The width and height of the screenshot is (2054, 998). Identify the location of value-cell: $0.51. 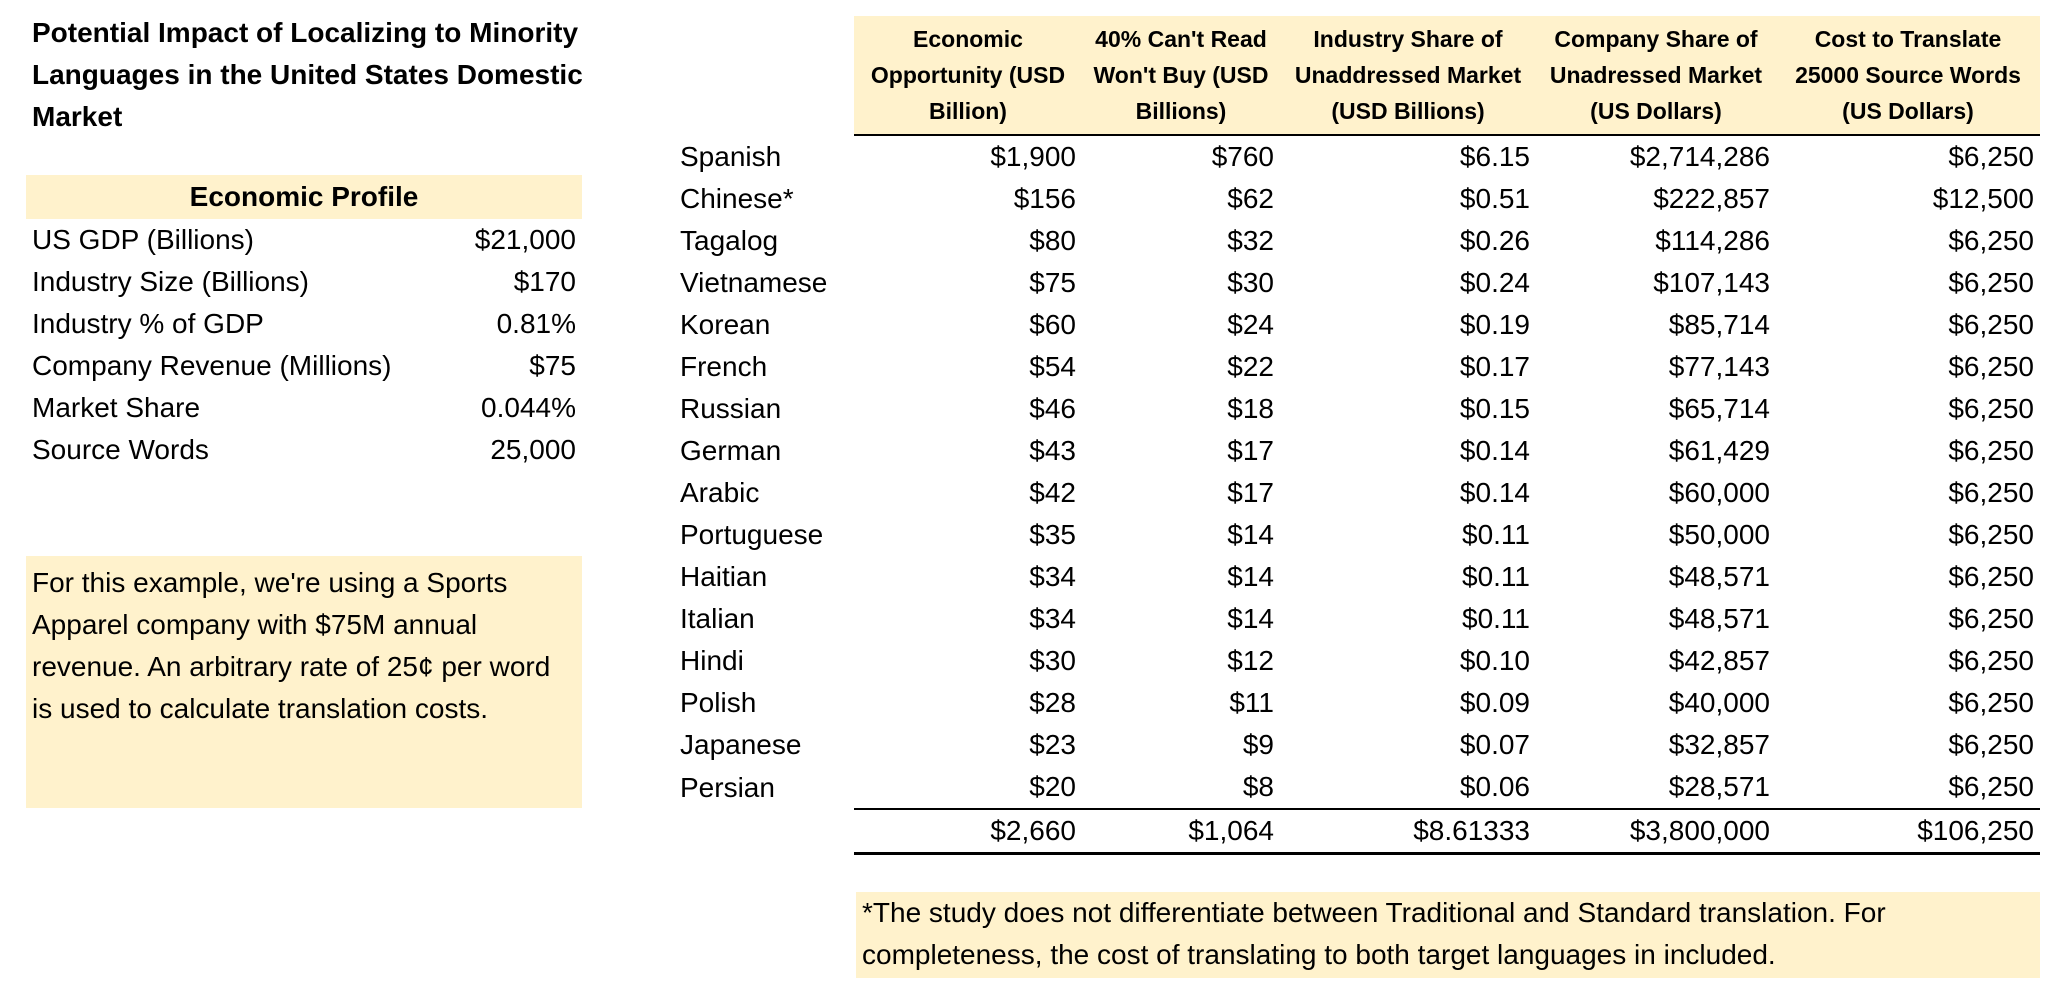
(1494, 198).